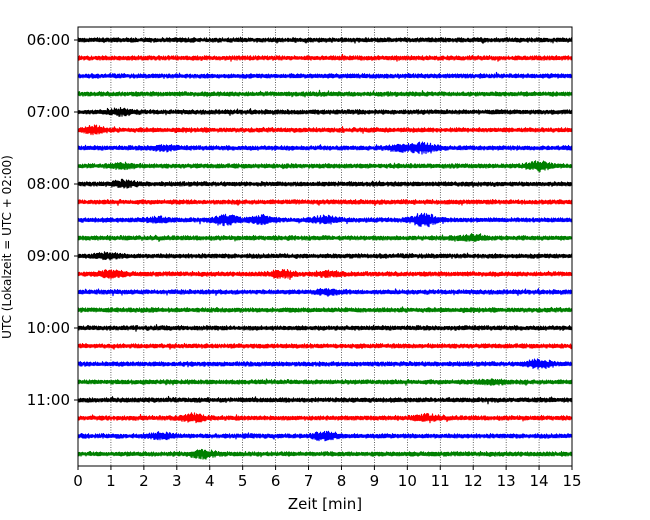  I want to click on y-tick-label: 10:00, so click(48, 328).